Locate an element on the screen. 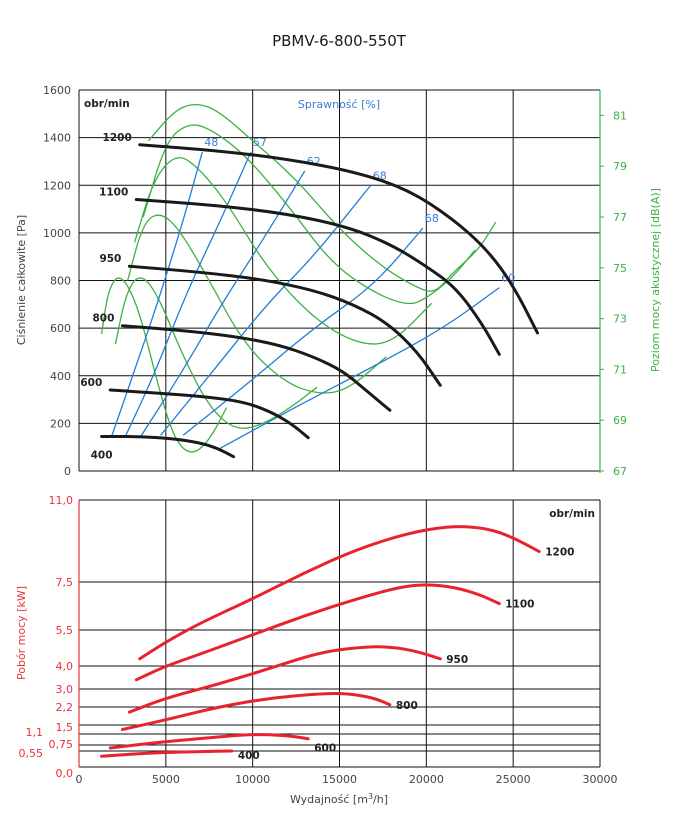 Image resolution: width=678 pixels, height=825 pixels. power-curve-label: 600 is located at coordinates (325, 749).